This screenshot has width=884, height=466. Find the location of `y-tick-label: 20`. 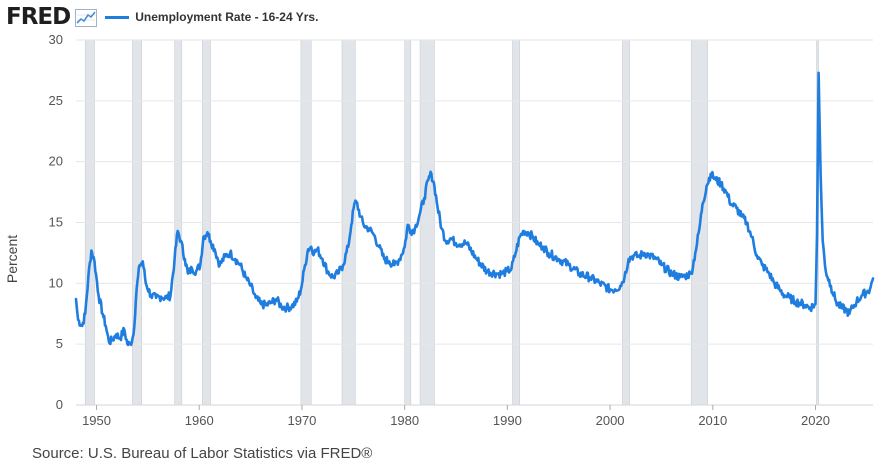

y-tick-label: 20 is located at coordinates (56, 161).